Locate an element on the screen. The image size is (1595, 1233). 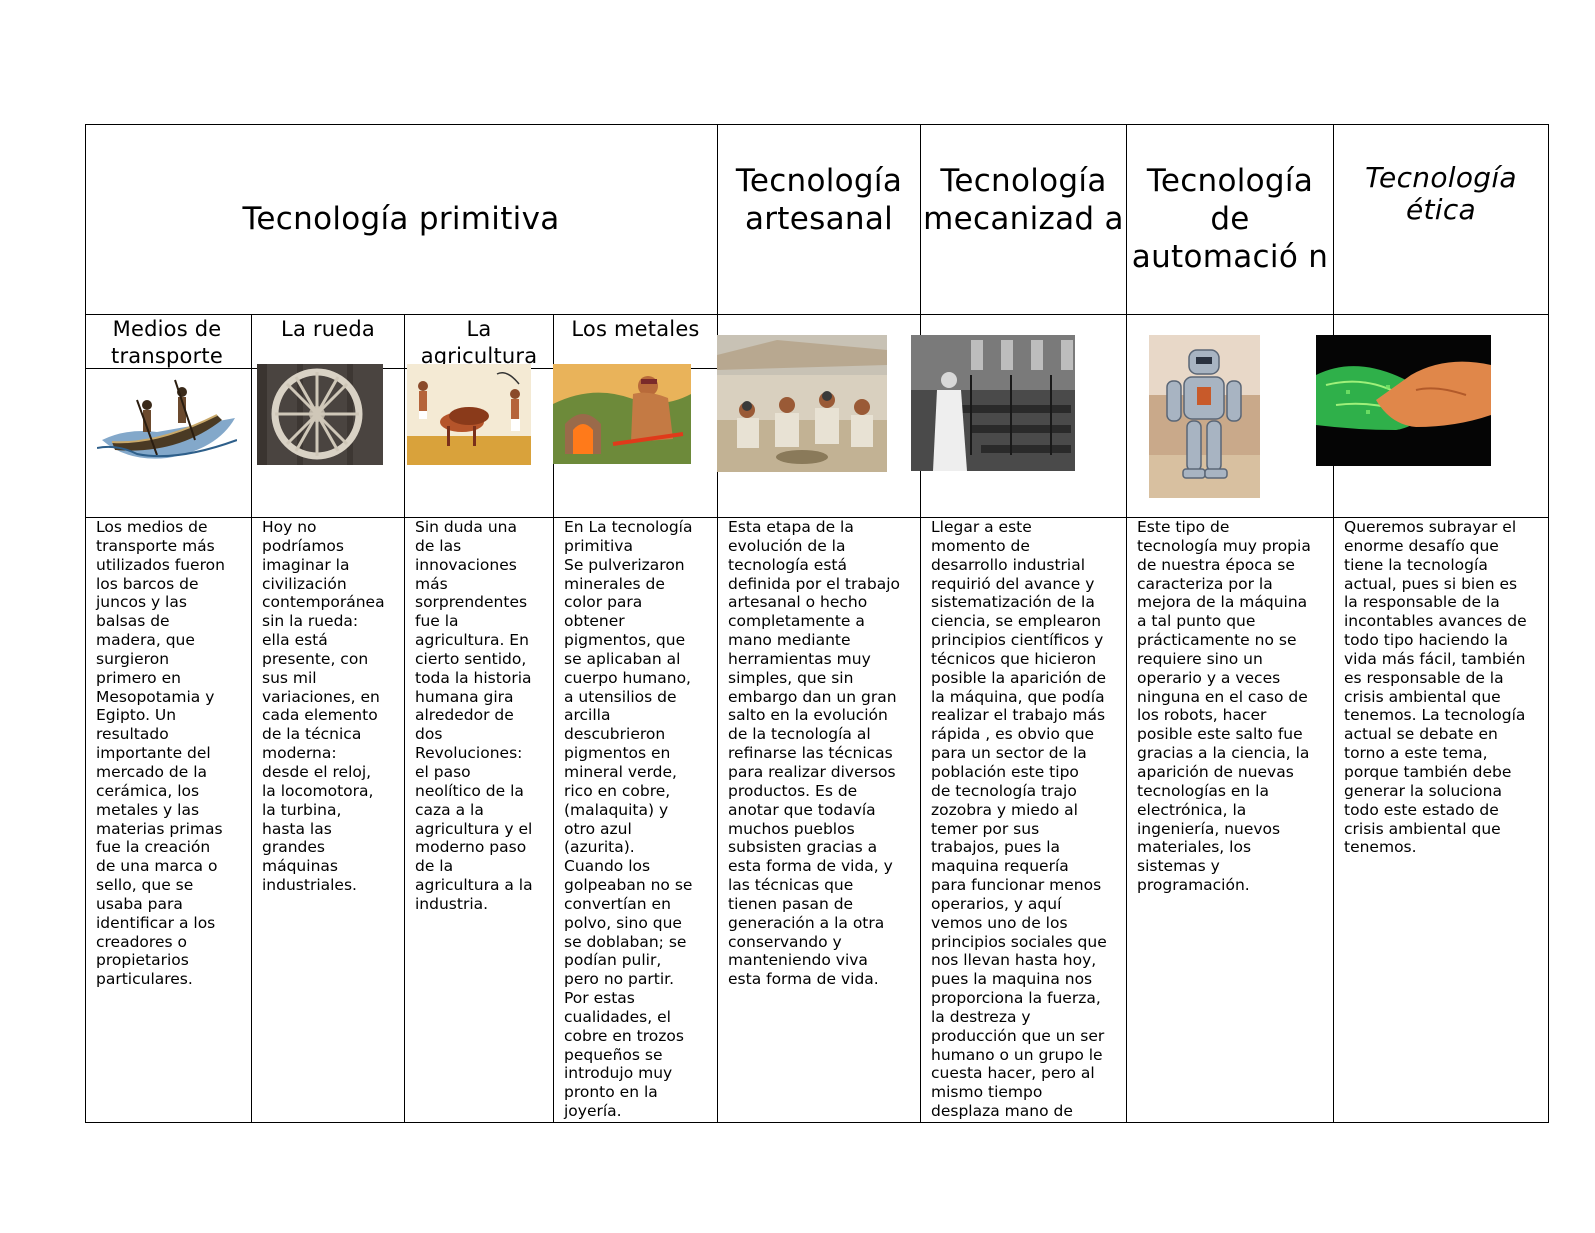
image-row-divider is located at coordinates (817, 517).